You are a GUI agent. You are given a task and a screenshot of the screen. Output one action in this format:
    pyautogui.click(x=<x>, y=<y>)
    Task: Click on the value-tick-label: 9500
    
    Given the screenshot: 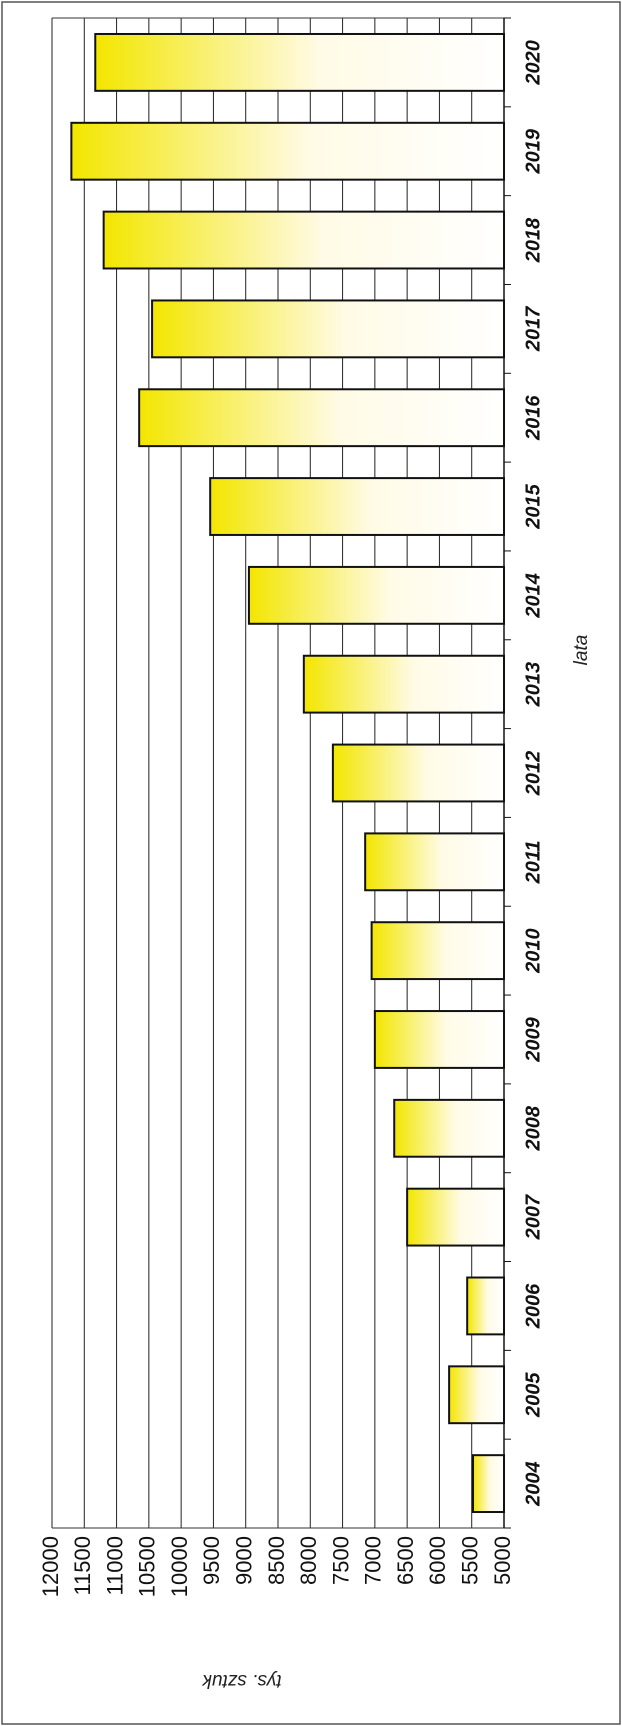 What is the action you would take?
    pyautogui.click(x=211, y=1560)
    